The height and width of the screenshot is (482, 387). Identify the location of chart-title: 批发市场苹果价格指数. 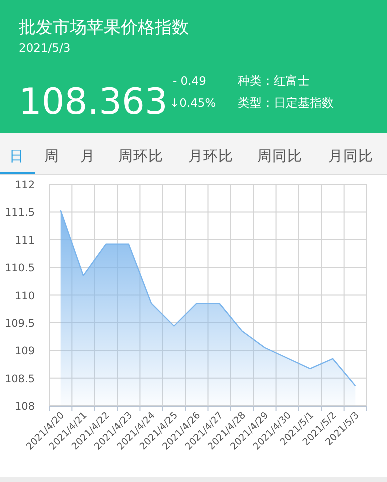
(104, 28).